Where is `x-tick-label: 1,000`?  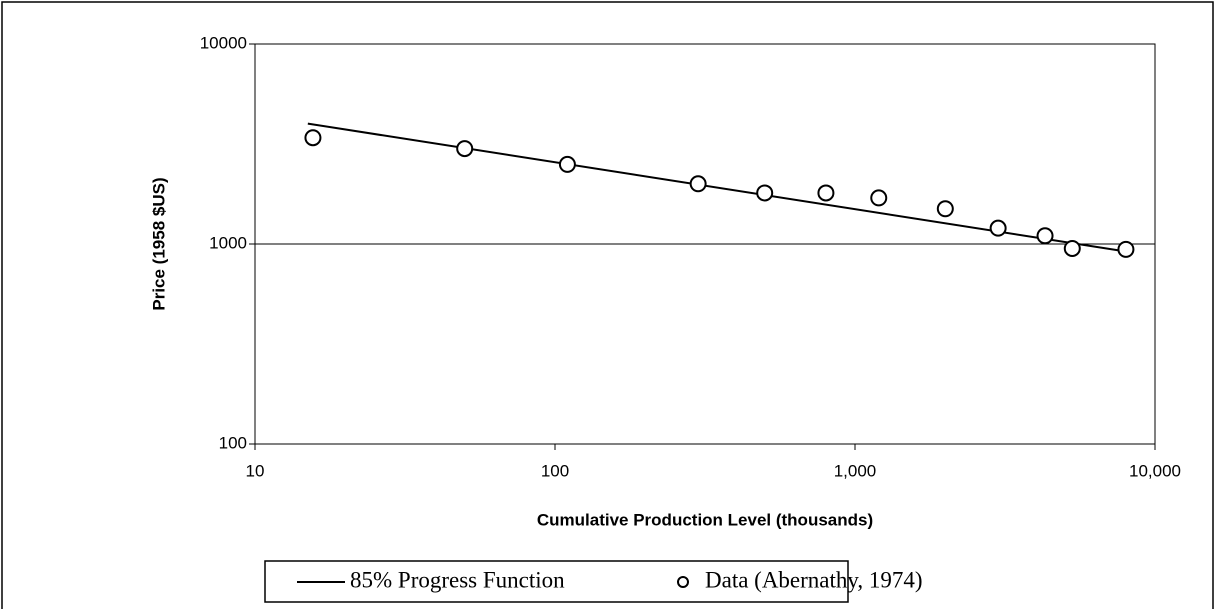
x-tick-label: 1,000 is located at coordinates (855, 470).